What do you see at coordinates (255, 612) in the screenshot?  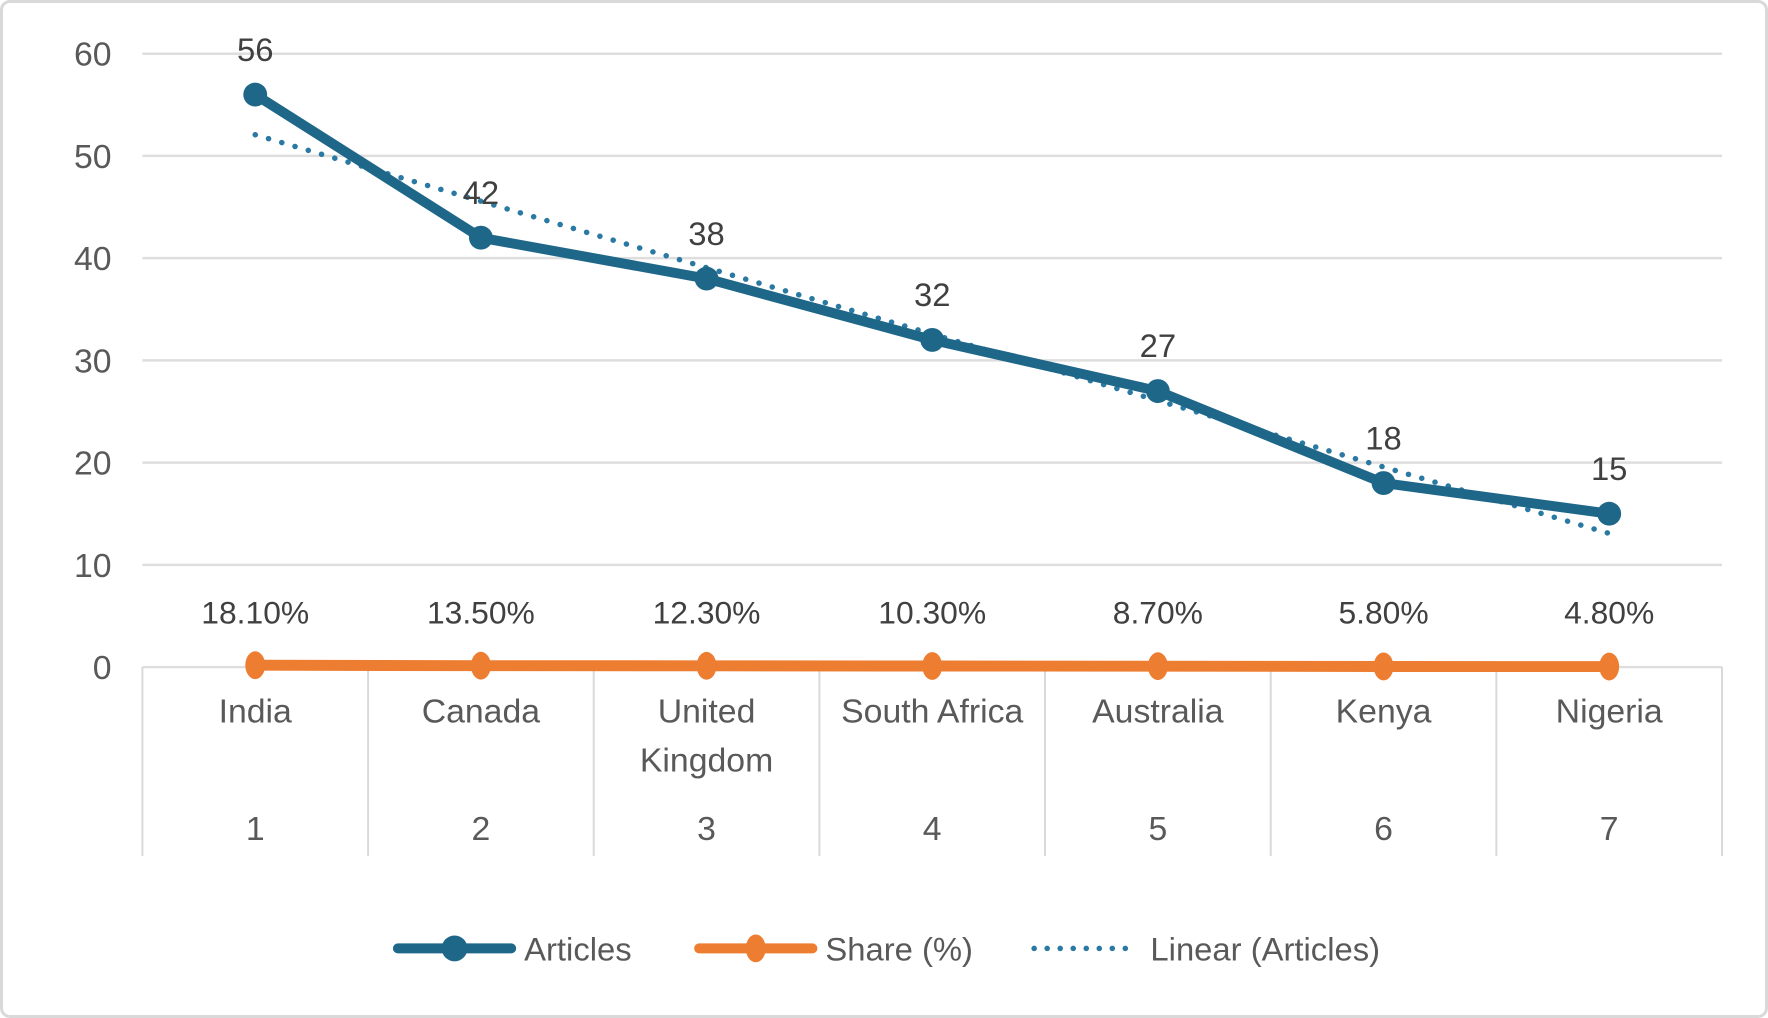 I see `share-data-label: 18.10%` at bounding box center [255, 612].